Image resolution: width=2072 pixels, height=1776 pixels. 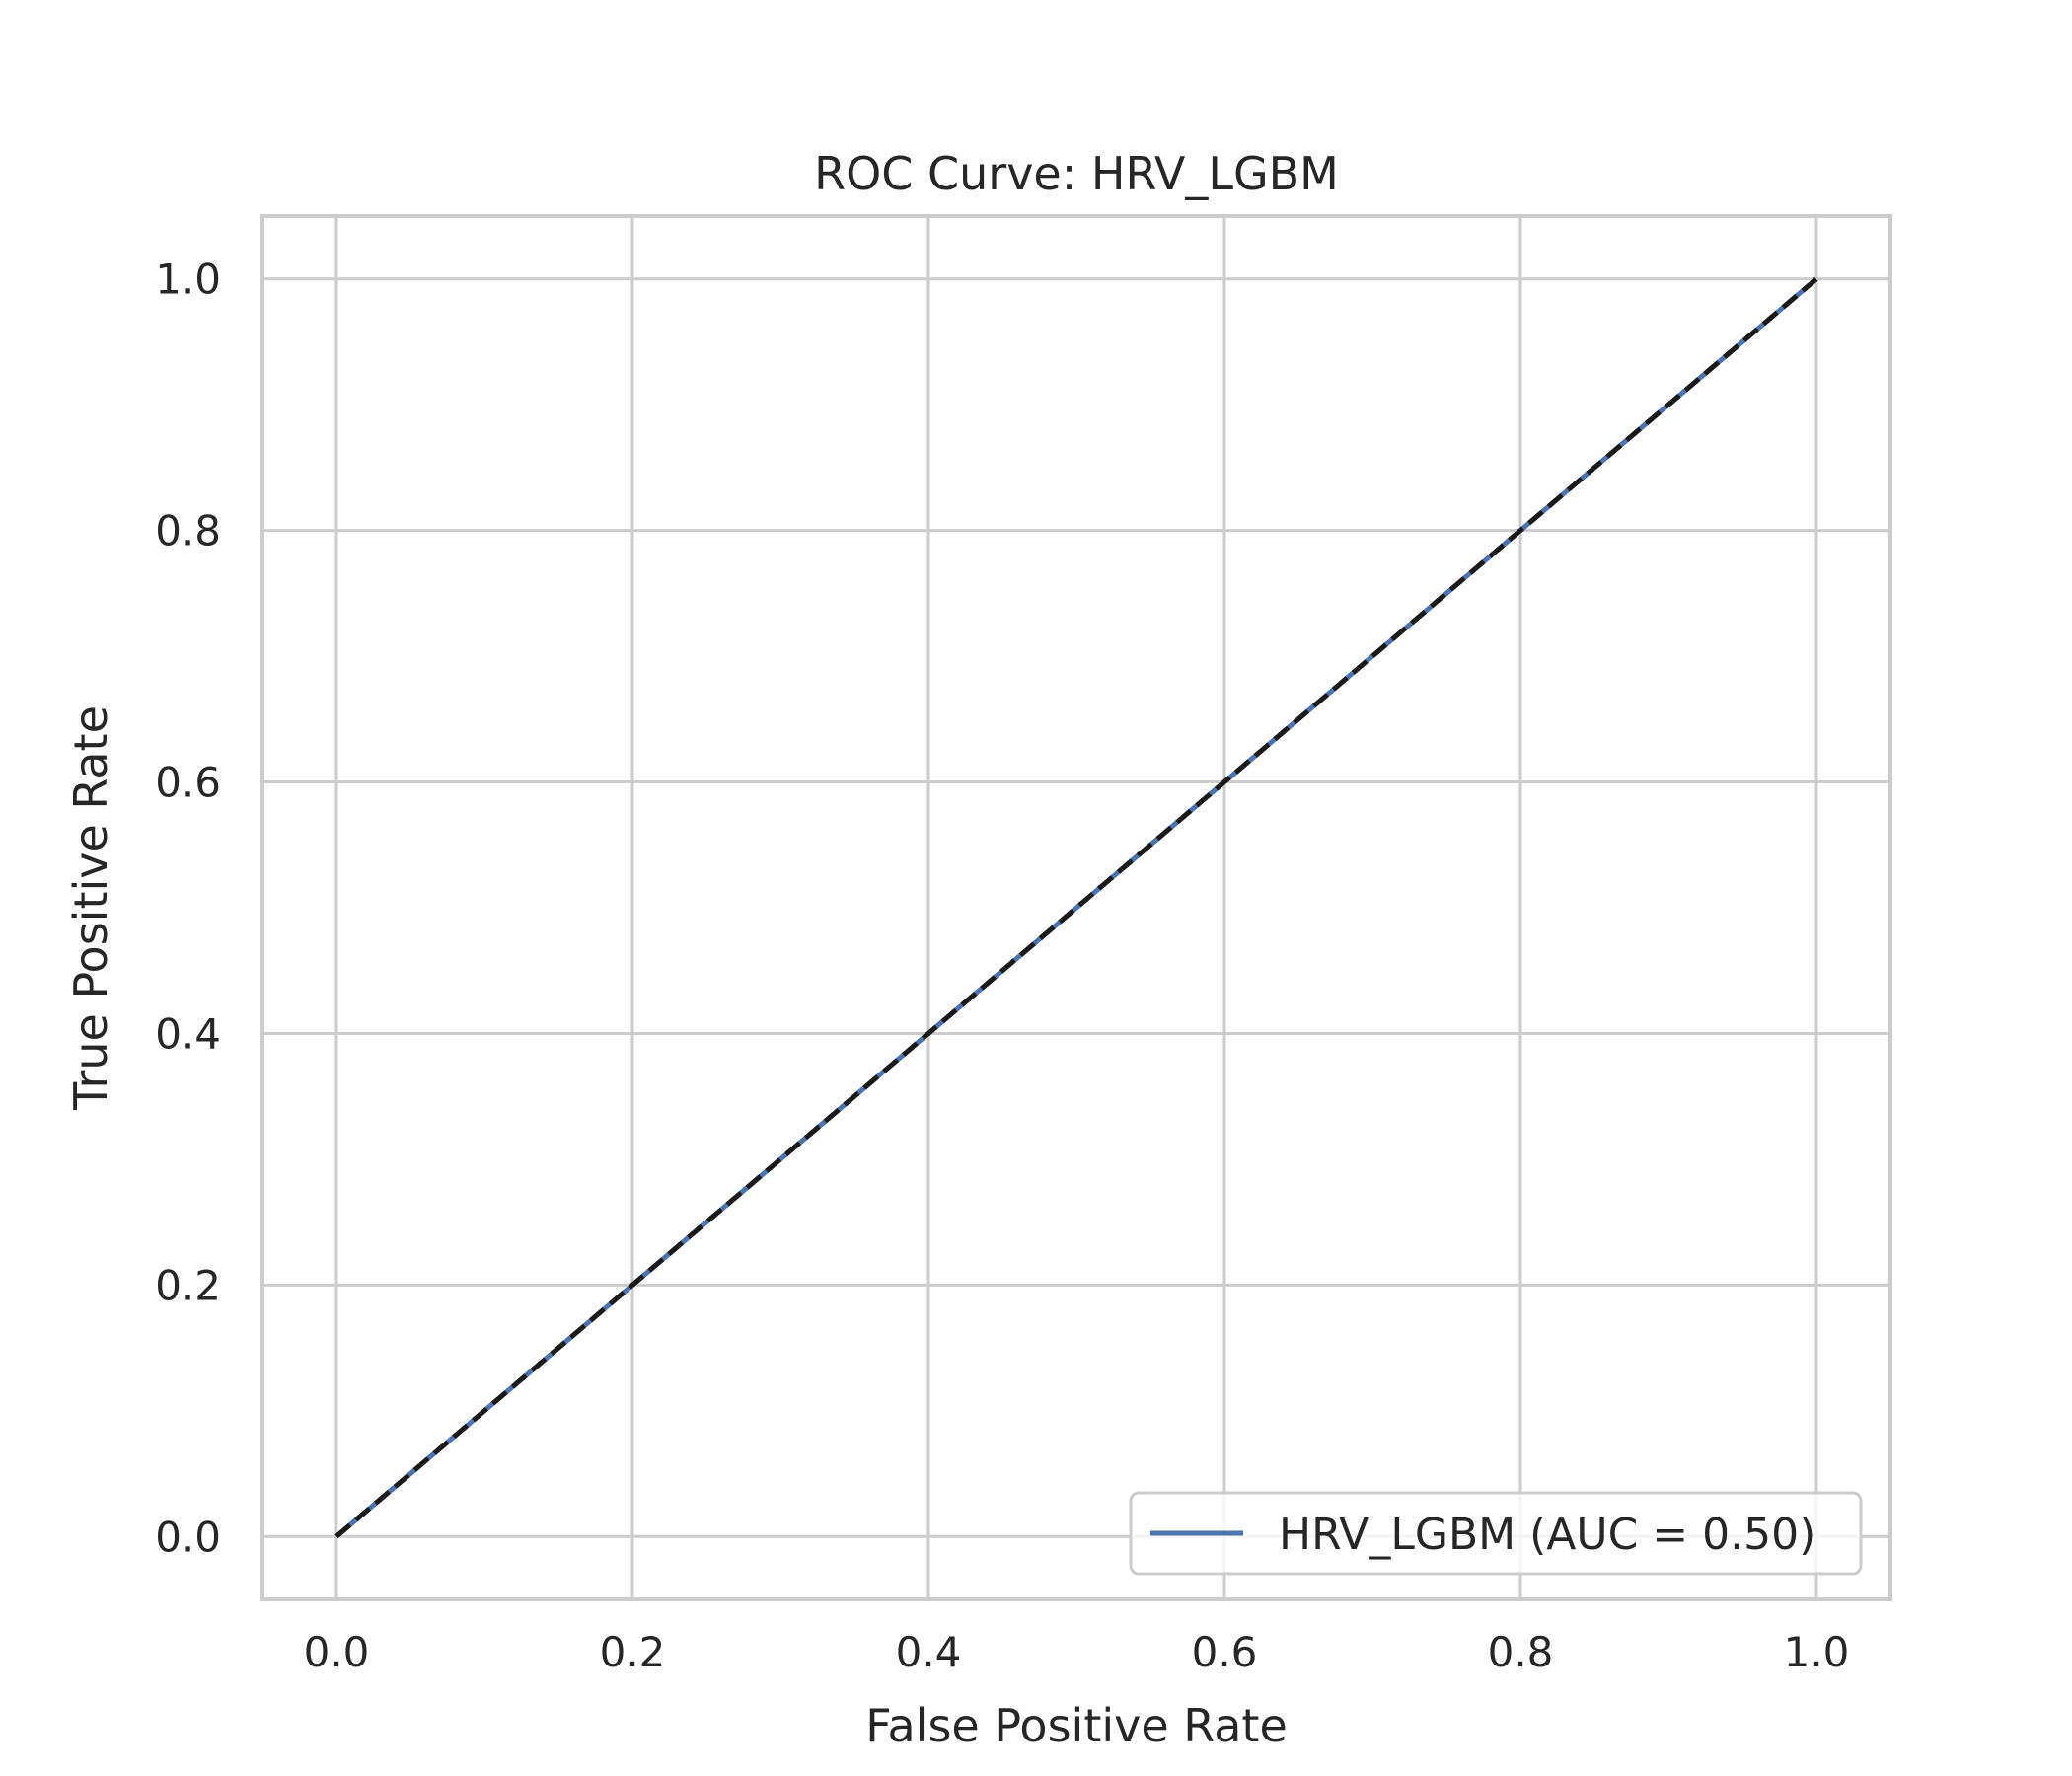 What do you see at coordinates (188, 280) in the screenshot?
I see `y-tick-label: 1.0` at bounding box center [188, 280].